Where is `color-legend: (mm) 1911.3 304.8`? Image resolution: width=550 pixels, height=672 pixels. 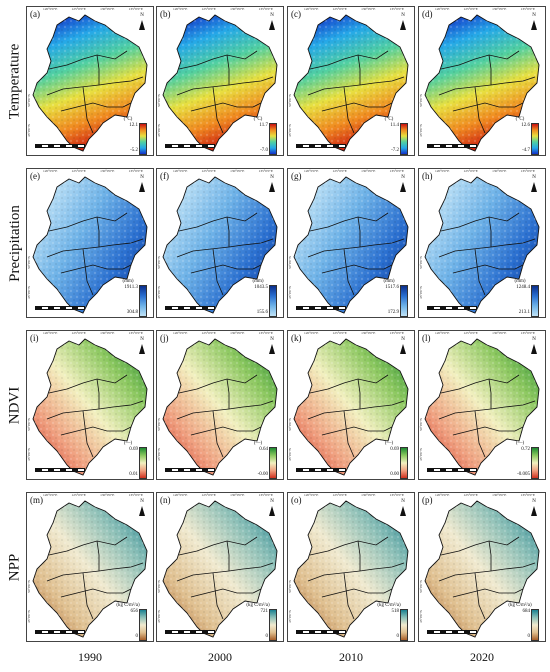
color-legend: (mm) 1911.3 304.8 is located at coordinates (131, 298).